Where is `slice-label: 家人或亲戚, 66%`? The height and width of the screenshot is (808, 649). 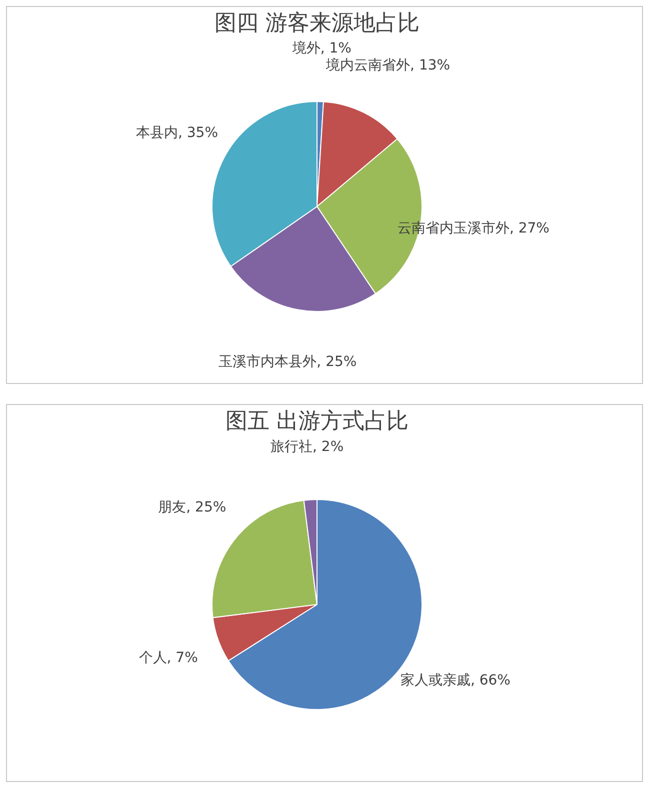 slice-label: 家人或亲戚, 66% is located at coordinates (455, 680).